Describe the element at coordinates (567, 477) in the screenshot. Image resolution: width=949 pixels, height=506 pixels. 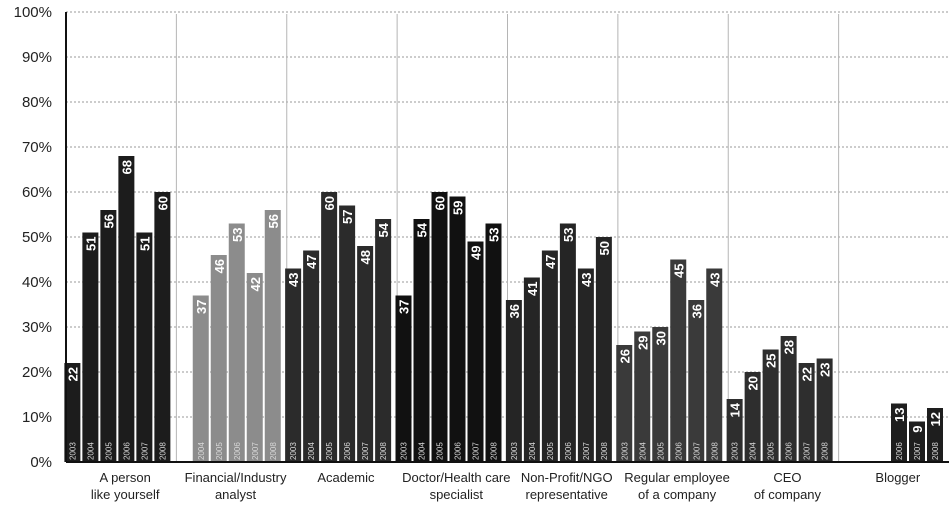
I see `category-label: Non-Profit/NGO` at that location.